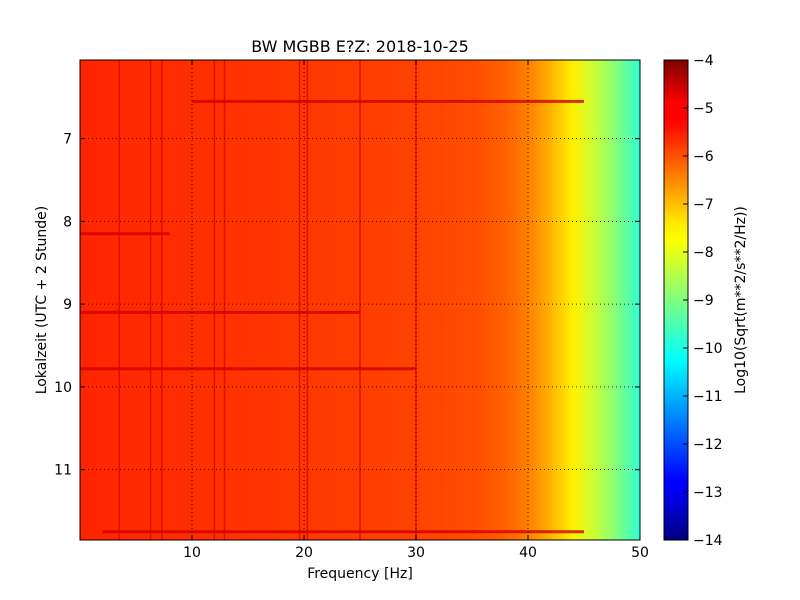 The height and width of the screenshot is (600, 800). I want to click on colorbar-ticks: −4 −5 −6 −7 −8 −9 −10 −11 −12 −13 −14, so click(703, 301).